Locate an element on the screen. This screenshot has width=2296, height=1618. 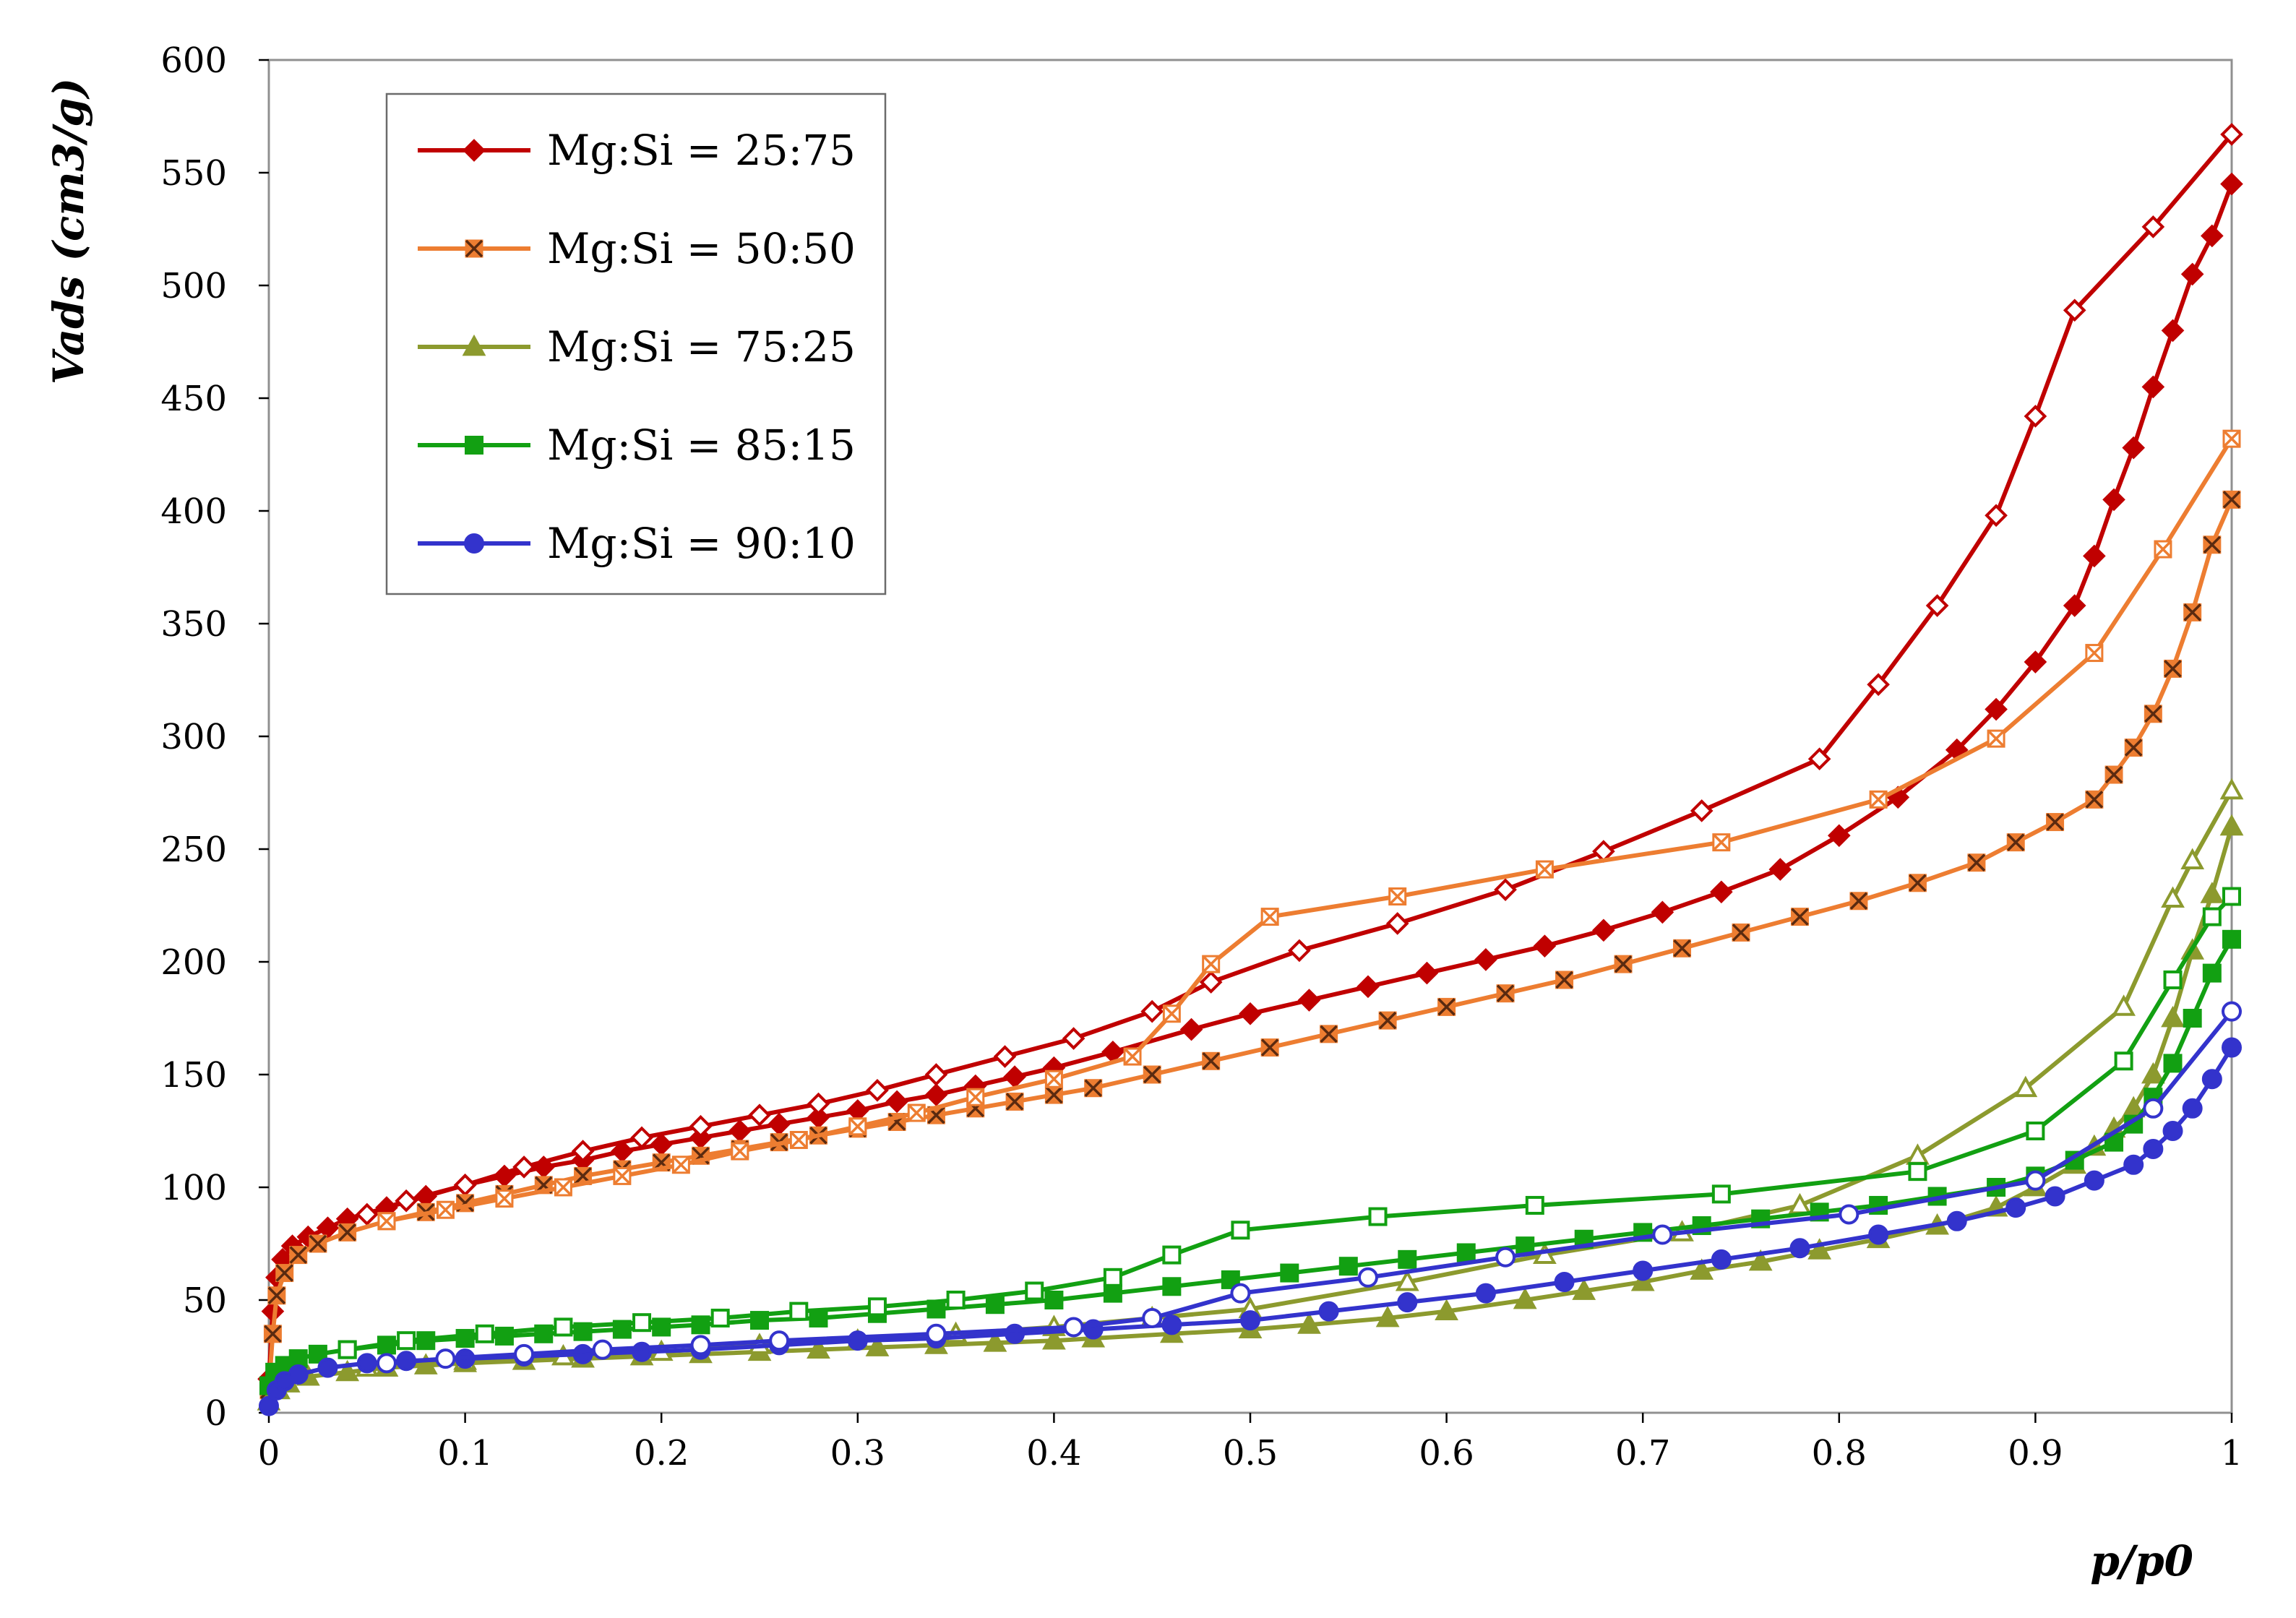
legend-entry: Mg:Si = 25:75 is located at coordinates (637, 150).